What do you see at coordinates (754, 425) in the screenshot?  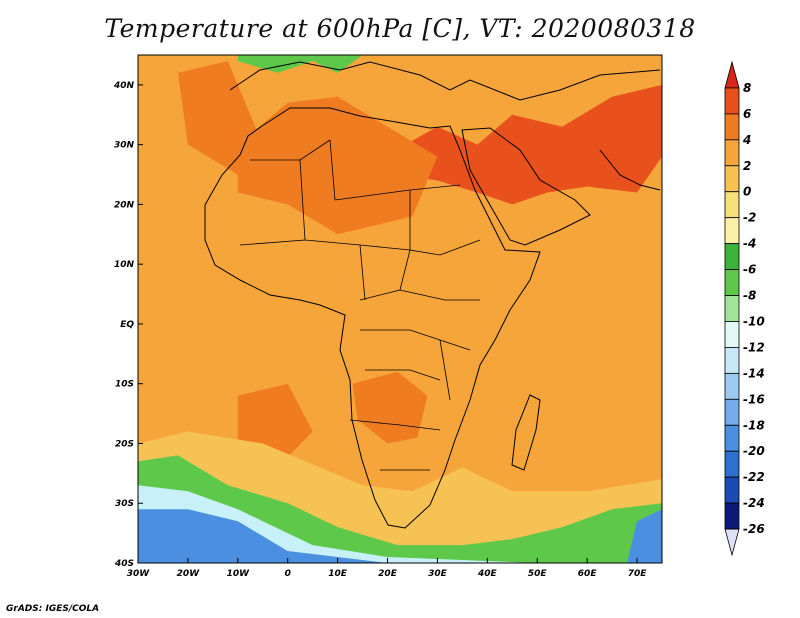 I see `colorbar-label: -18` at bounding box center [754, 425].